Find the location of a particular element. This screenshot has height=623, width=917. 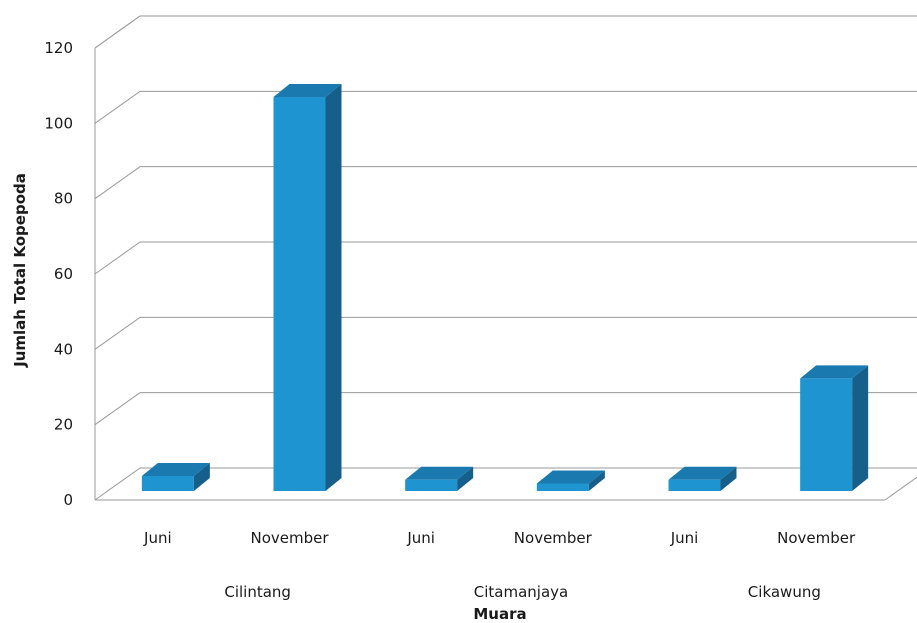

bar-cikawung-november is located at coordinates (834, 428).